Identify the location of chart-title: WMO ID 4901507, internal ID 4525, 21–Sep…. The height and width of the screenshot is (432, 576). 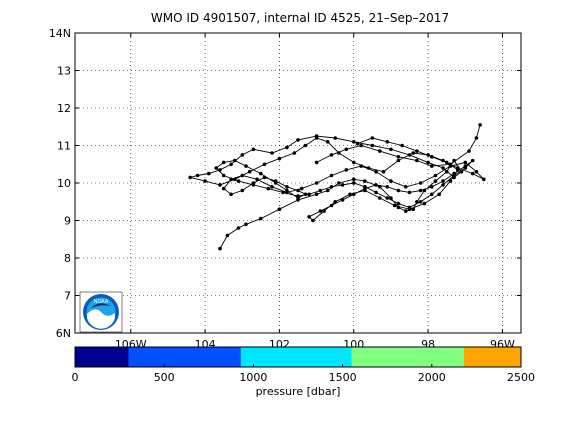
(300, 18).